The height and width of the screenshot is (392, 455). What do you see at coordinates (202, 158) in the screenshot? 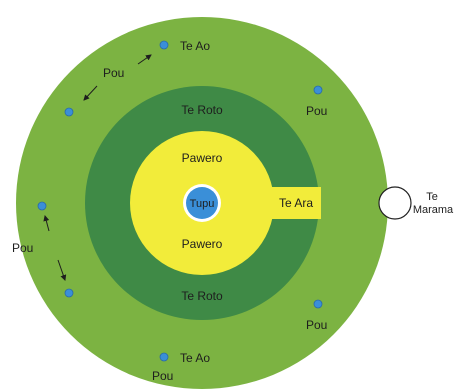
I see `pawero-upper-label: Pawero` at bounding box center [202, 158].